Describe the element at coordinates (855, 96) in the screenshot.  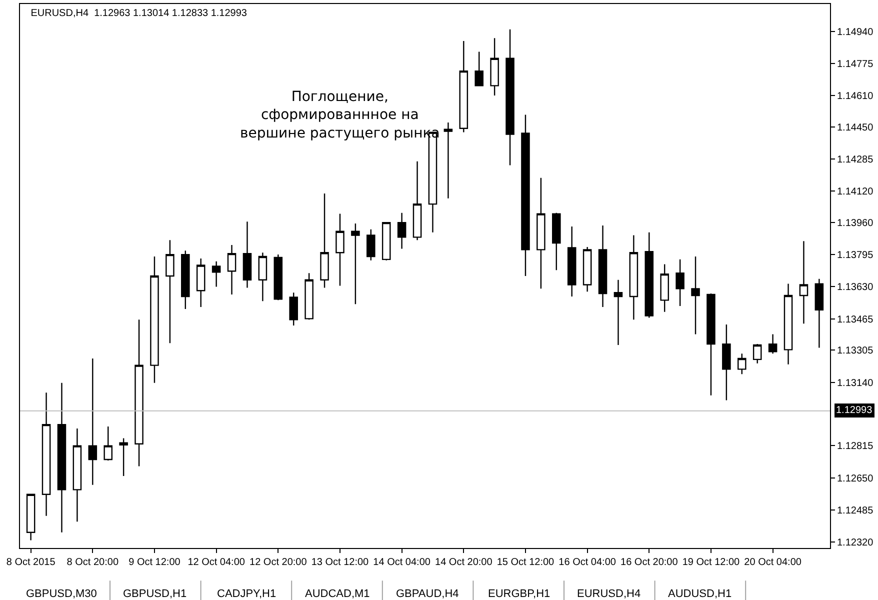
I see `y-tick-label: 1.14610` at that location.